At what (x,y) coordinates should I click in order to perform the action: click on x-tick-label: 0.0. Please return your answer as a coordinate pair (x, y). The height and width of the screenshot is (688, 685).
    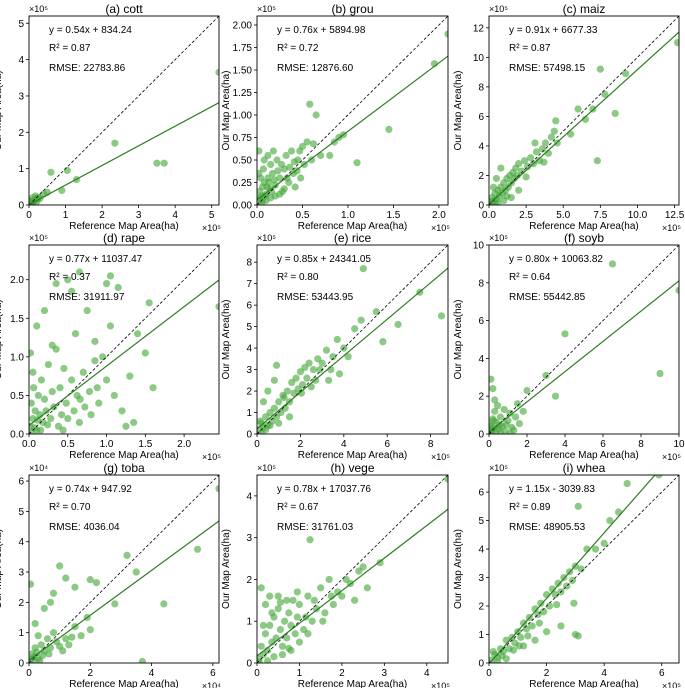
    Looking at the image, I should click on (29, 444).